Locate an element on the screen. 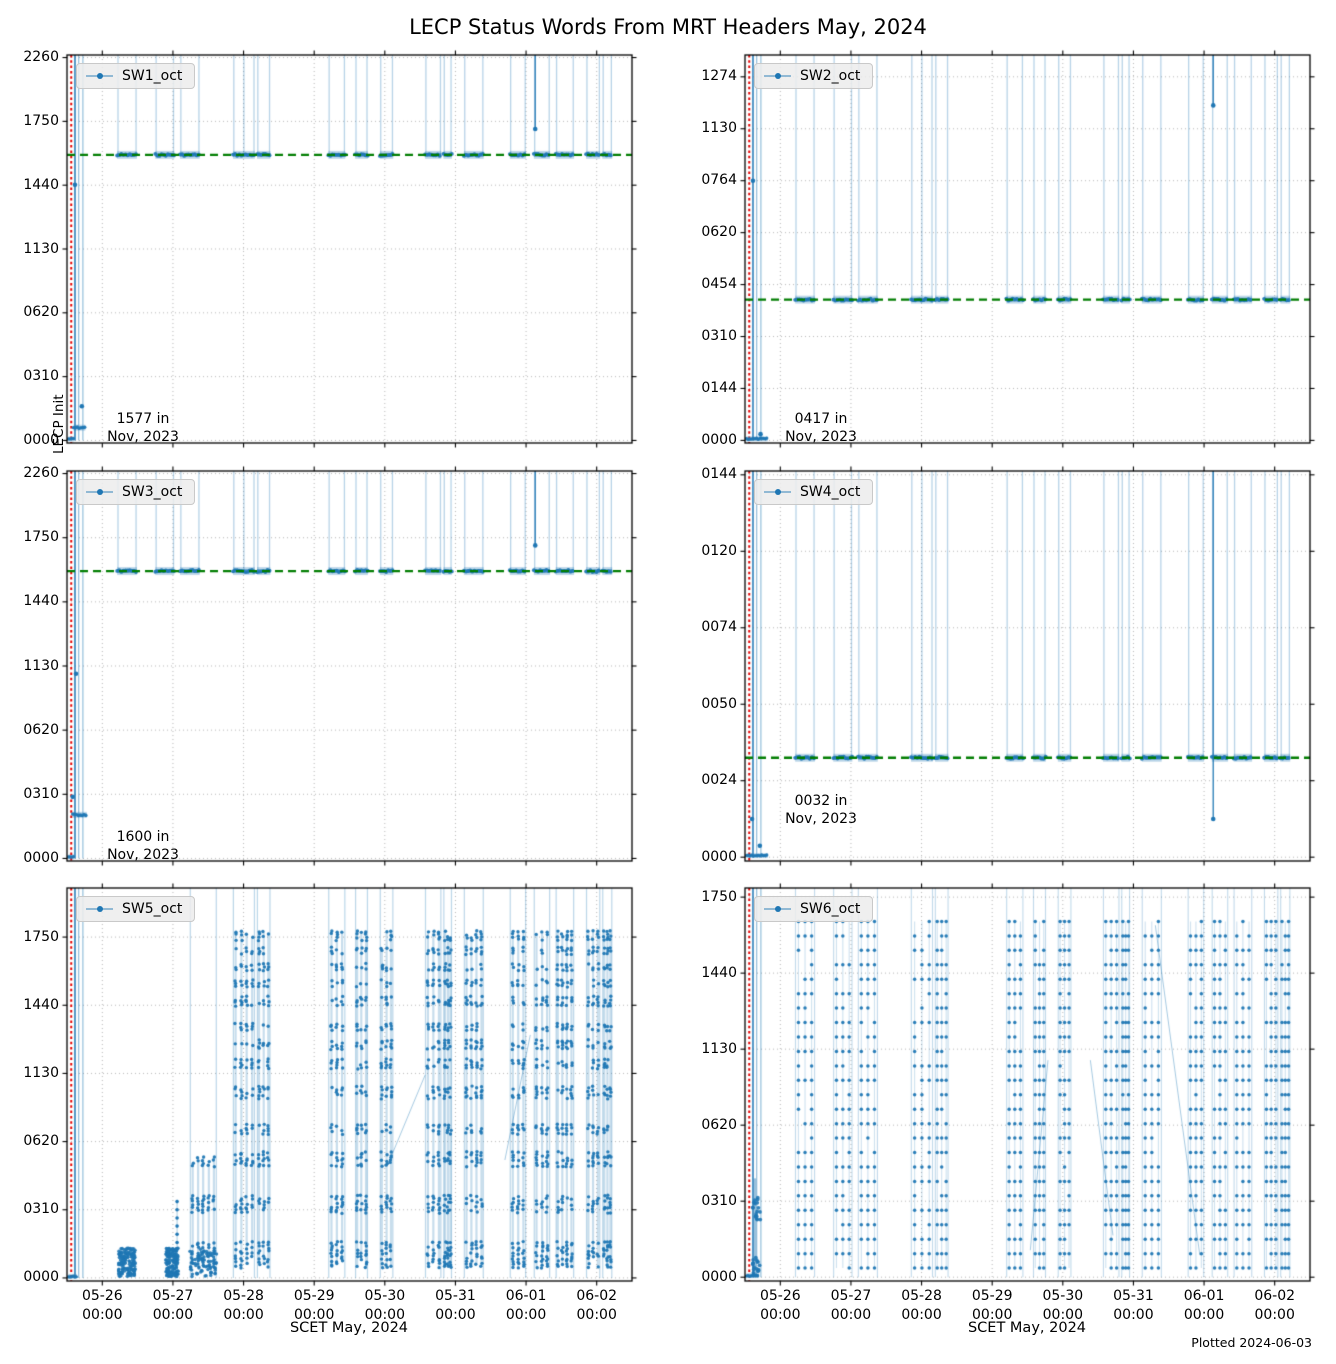 This screenshot has width=1336, height=1364. annotation-line: 1600 in is located at coordinates (143, 837).